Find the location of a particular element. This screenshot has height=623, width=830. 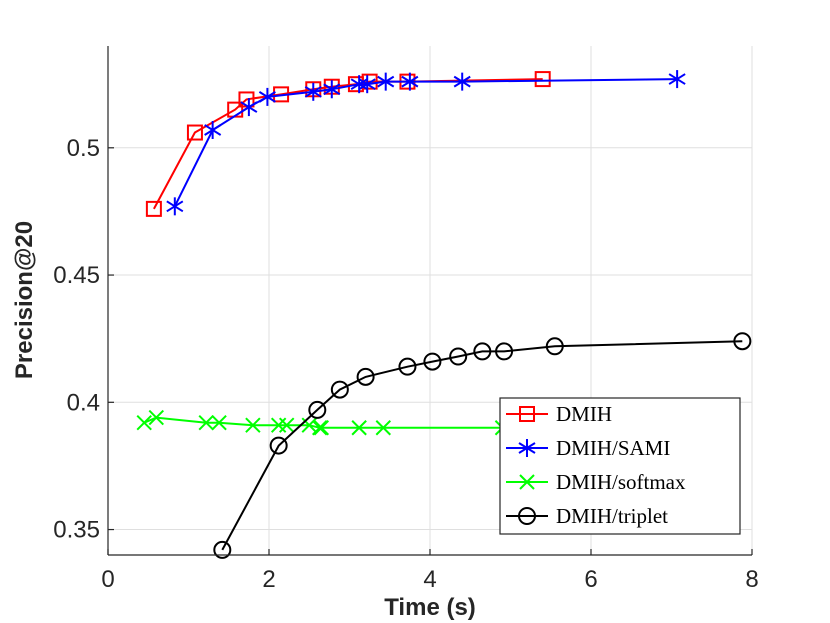

x-tick-label: 8 is located at coordinates (751, 579).